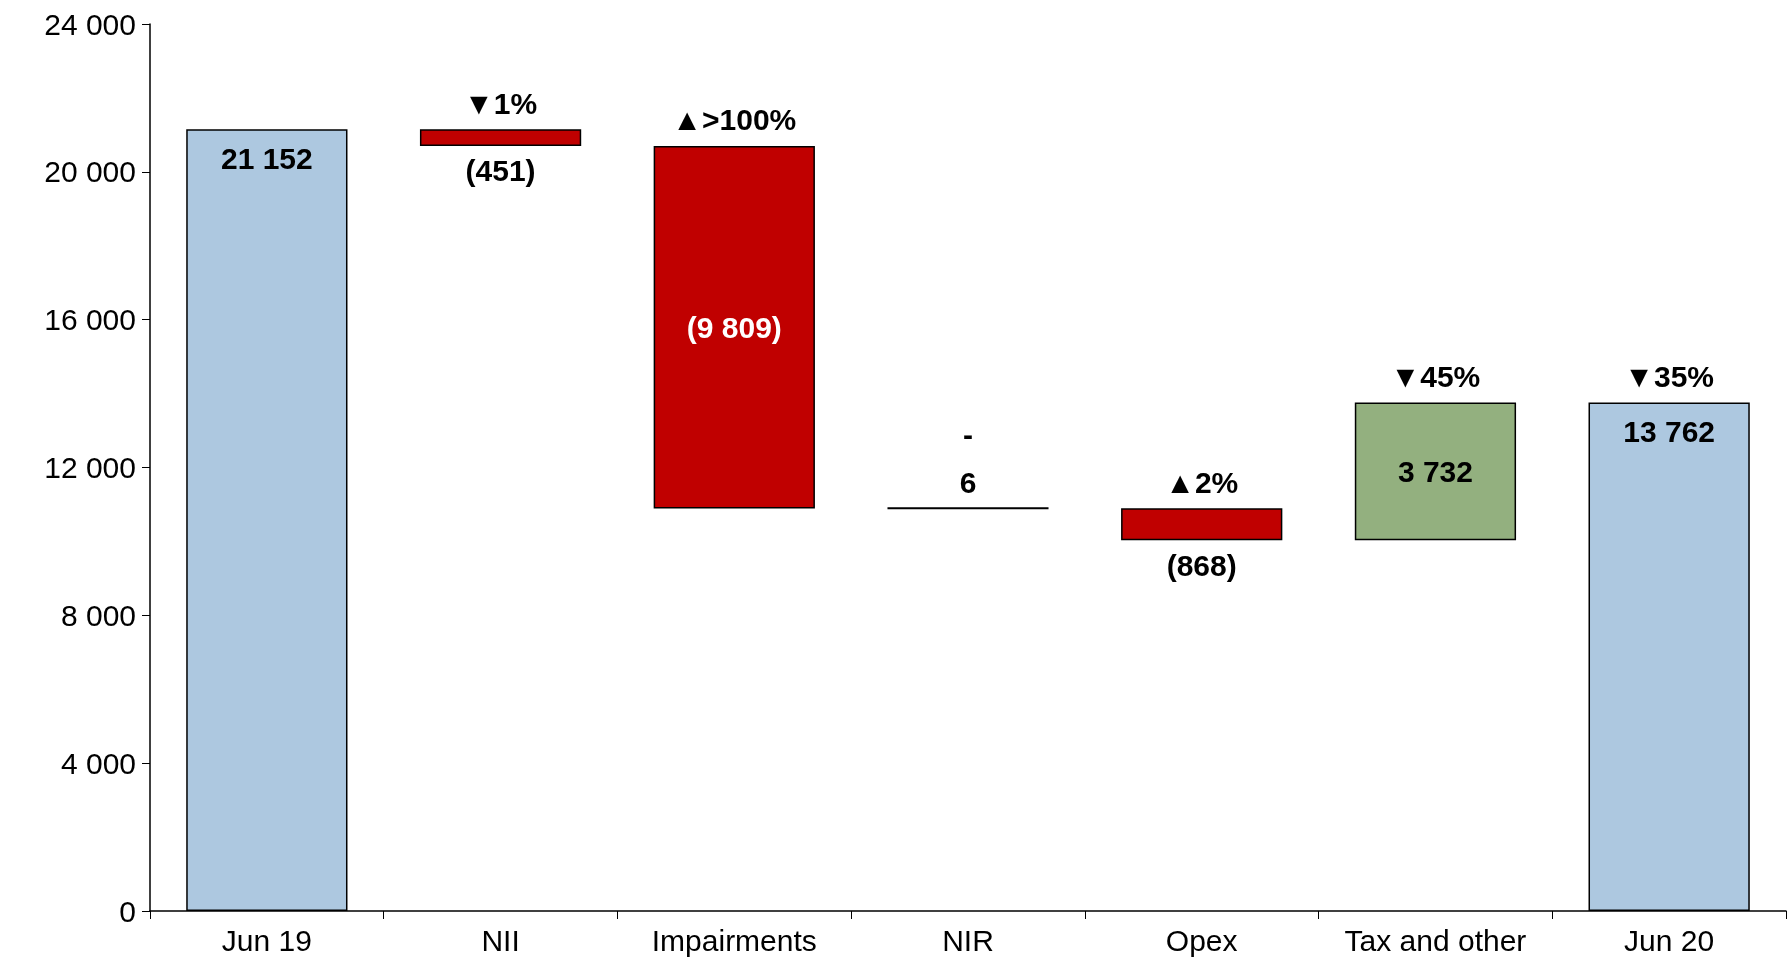 This screenshot has width=1792, height=977. Describe the element at coordinates (266, 940) in the screenshot. I see `x-tick-label: Jun 19` at that location.